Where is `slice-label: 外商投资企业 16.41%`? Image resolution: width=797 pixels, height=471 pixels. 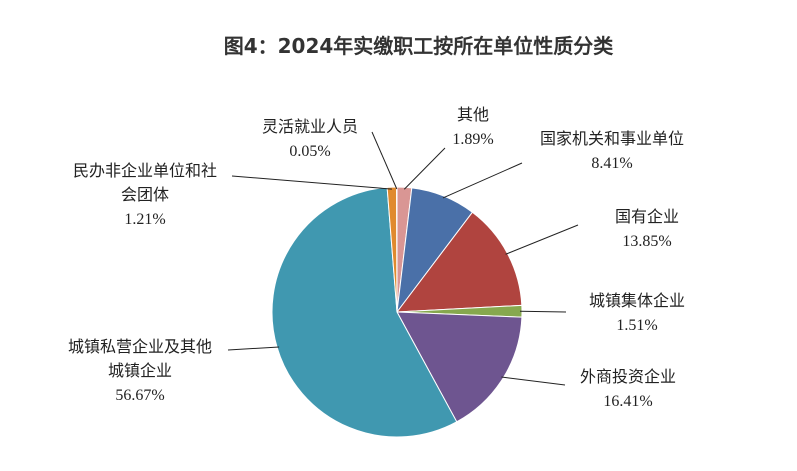
slice-label: 外商投资企业 16.41% is located at coordinates (628, 390).